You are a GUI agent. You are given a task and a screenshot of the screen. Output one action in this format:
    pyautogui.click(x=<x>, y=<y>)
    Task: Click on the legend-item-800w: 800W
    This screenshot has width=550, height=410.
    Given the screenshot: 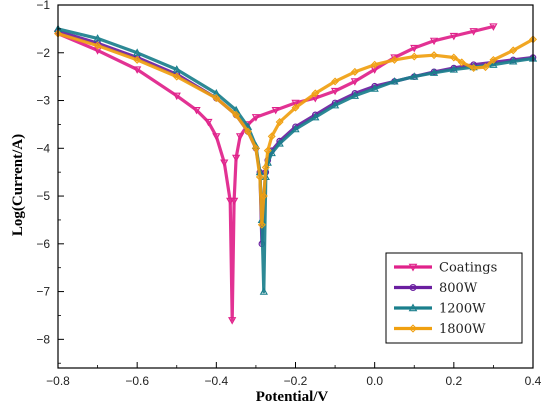 What is the action you would take?
    pyautogui.click(x=436, y=288)
    